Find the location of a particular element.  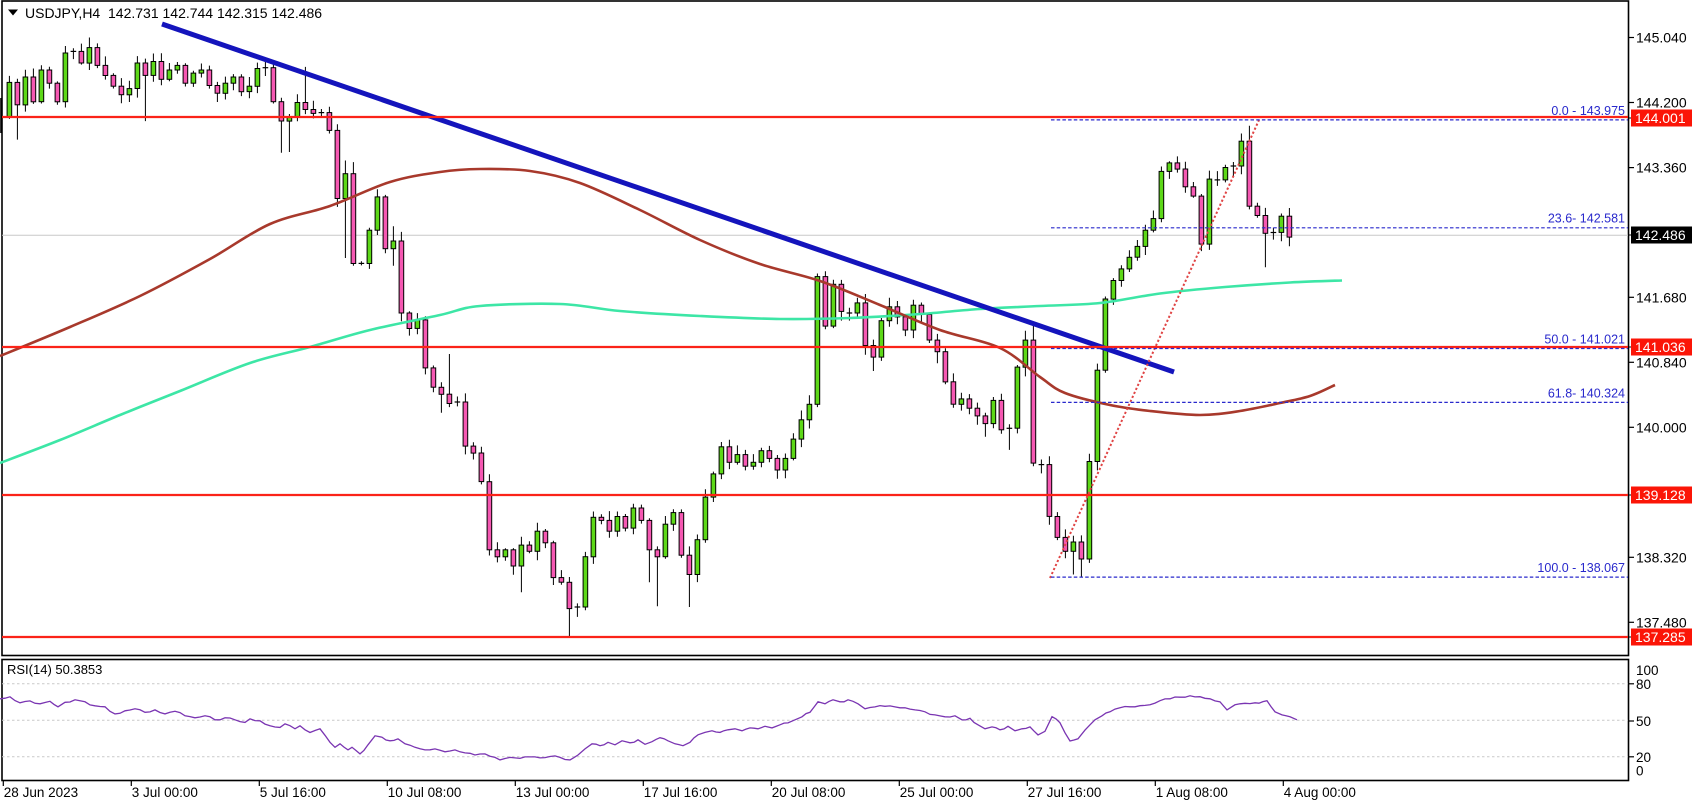

svg-text: 3 Jul 00:00 is located at coordinates (165, 792).